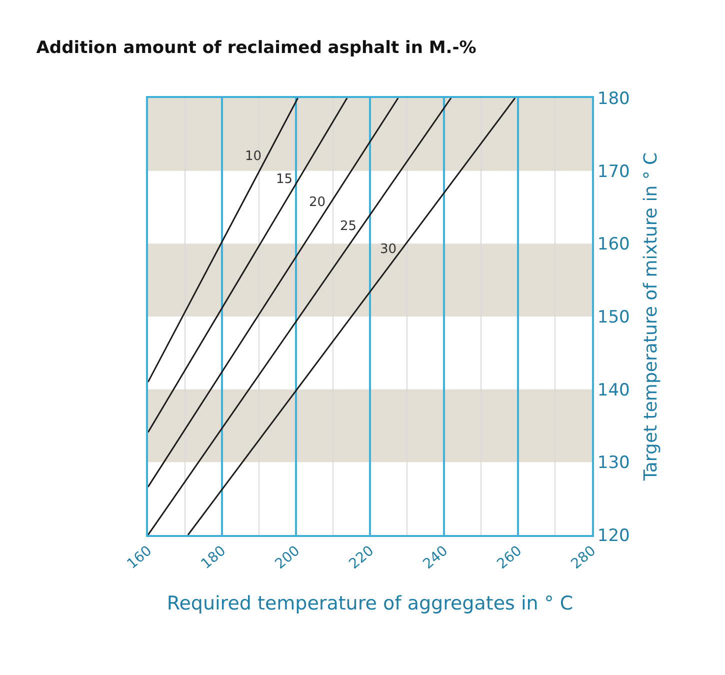 The width and height of the screenshot is (725, 675). What do you see at coordinates (613, 536) in the screenshot?
I see `y-tick-label: 120` at bounding box center [613, 536].